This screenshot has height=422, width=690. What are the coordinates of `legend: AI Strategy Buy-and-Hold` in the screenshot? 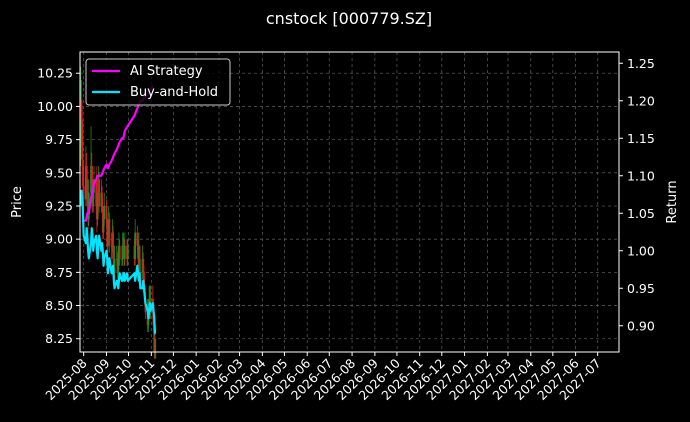 It's located at (158, 82).